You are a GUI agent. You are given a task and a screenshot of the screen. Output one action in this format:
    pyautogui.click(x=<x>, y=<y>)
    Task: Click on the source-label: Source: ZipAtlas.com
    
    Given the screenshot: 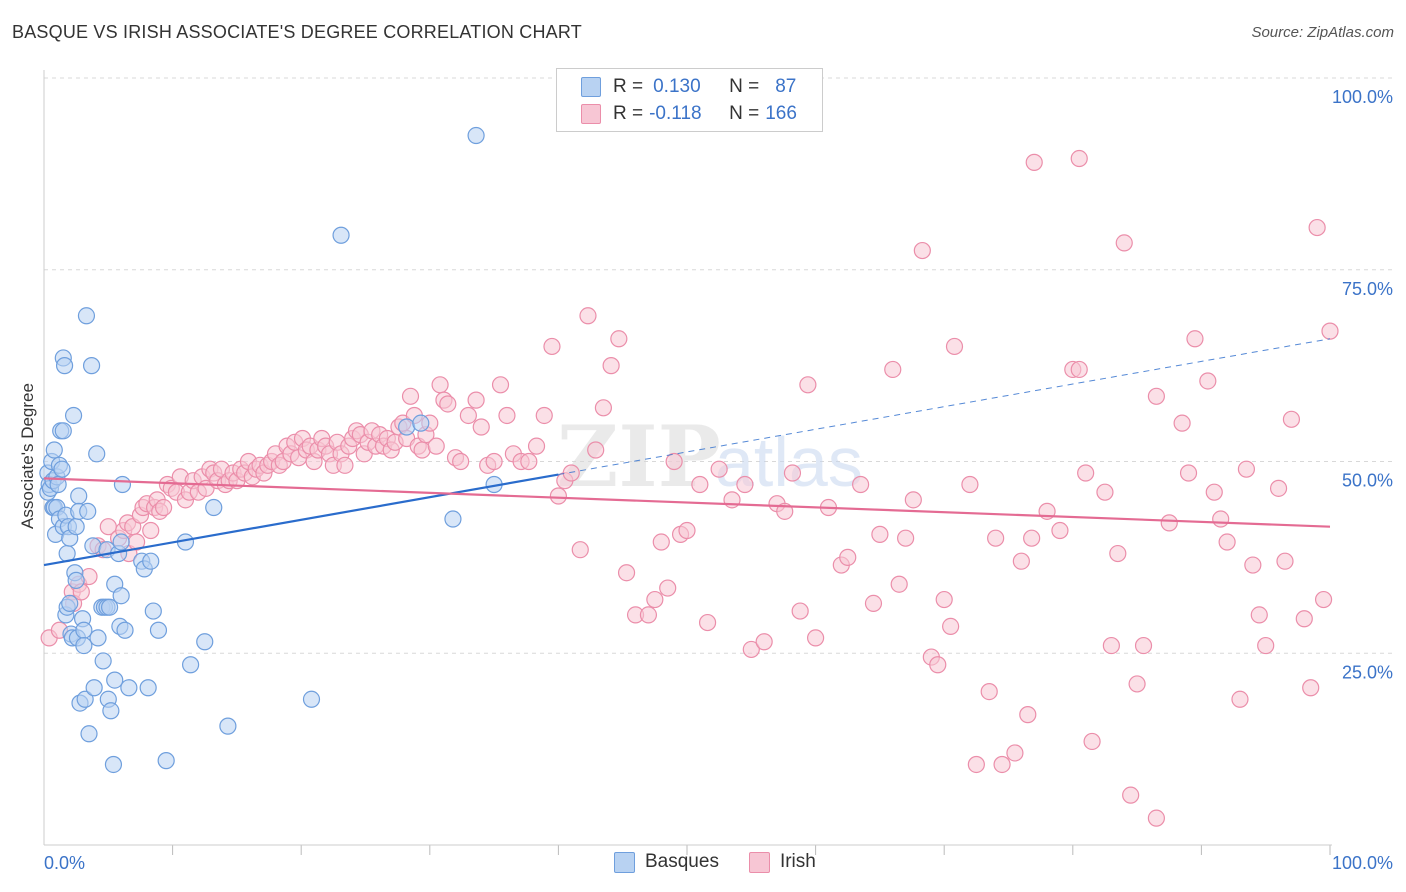 What is the action you would take?
    pyautogui.click(x=1322, y=32)
    